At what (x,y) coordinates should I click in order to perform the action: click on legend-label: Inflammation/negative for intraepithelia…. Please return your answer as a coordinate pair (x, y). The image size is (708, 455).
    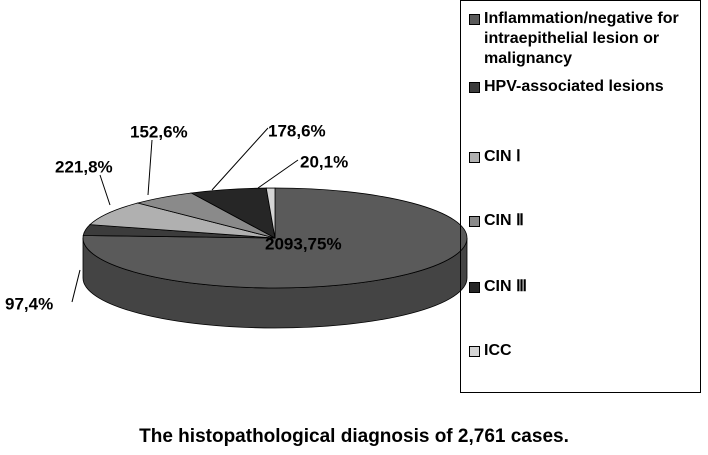
    Looking at the image, I should click on (581, 38).